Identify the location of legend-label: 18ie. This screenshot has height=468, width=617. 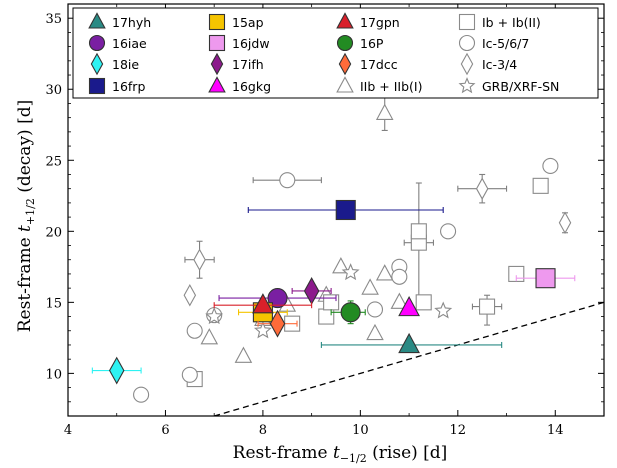
(125, 64).